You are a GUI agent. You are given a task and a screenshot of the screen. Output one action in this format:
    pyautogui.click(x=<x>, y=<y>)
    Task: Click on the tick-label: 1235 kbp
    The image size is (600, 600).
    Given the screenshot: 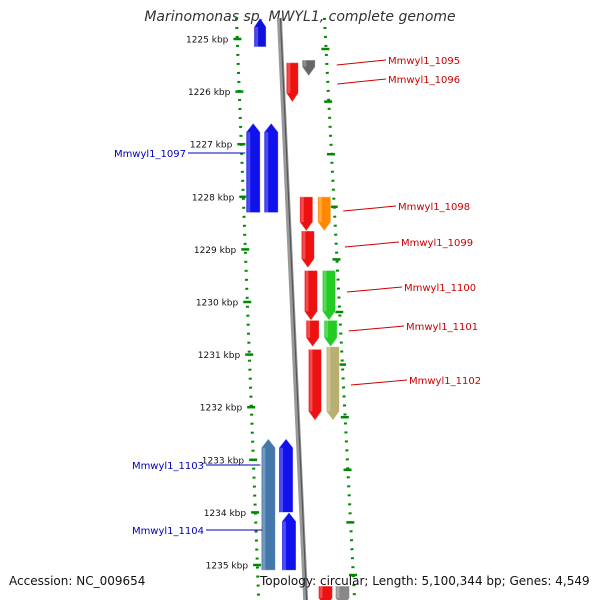 What is the action you would take?
    pyautogui.click(x=227, y=567)
    